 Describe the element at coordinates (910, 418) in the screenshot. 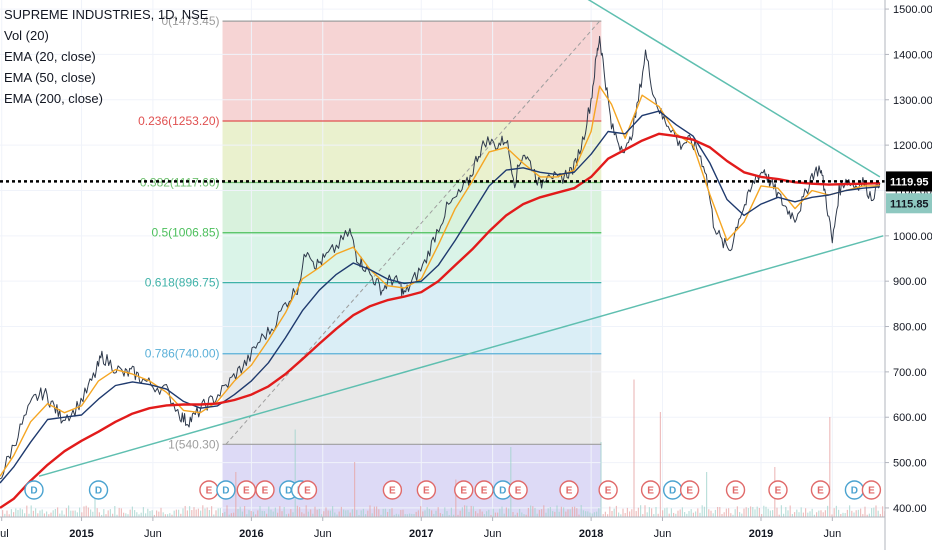

I see `y-tick-label: 600.00` at that location.